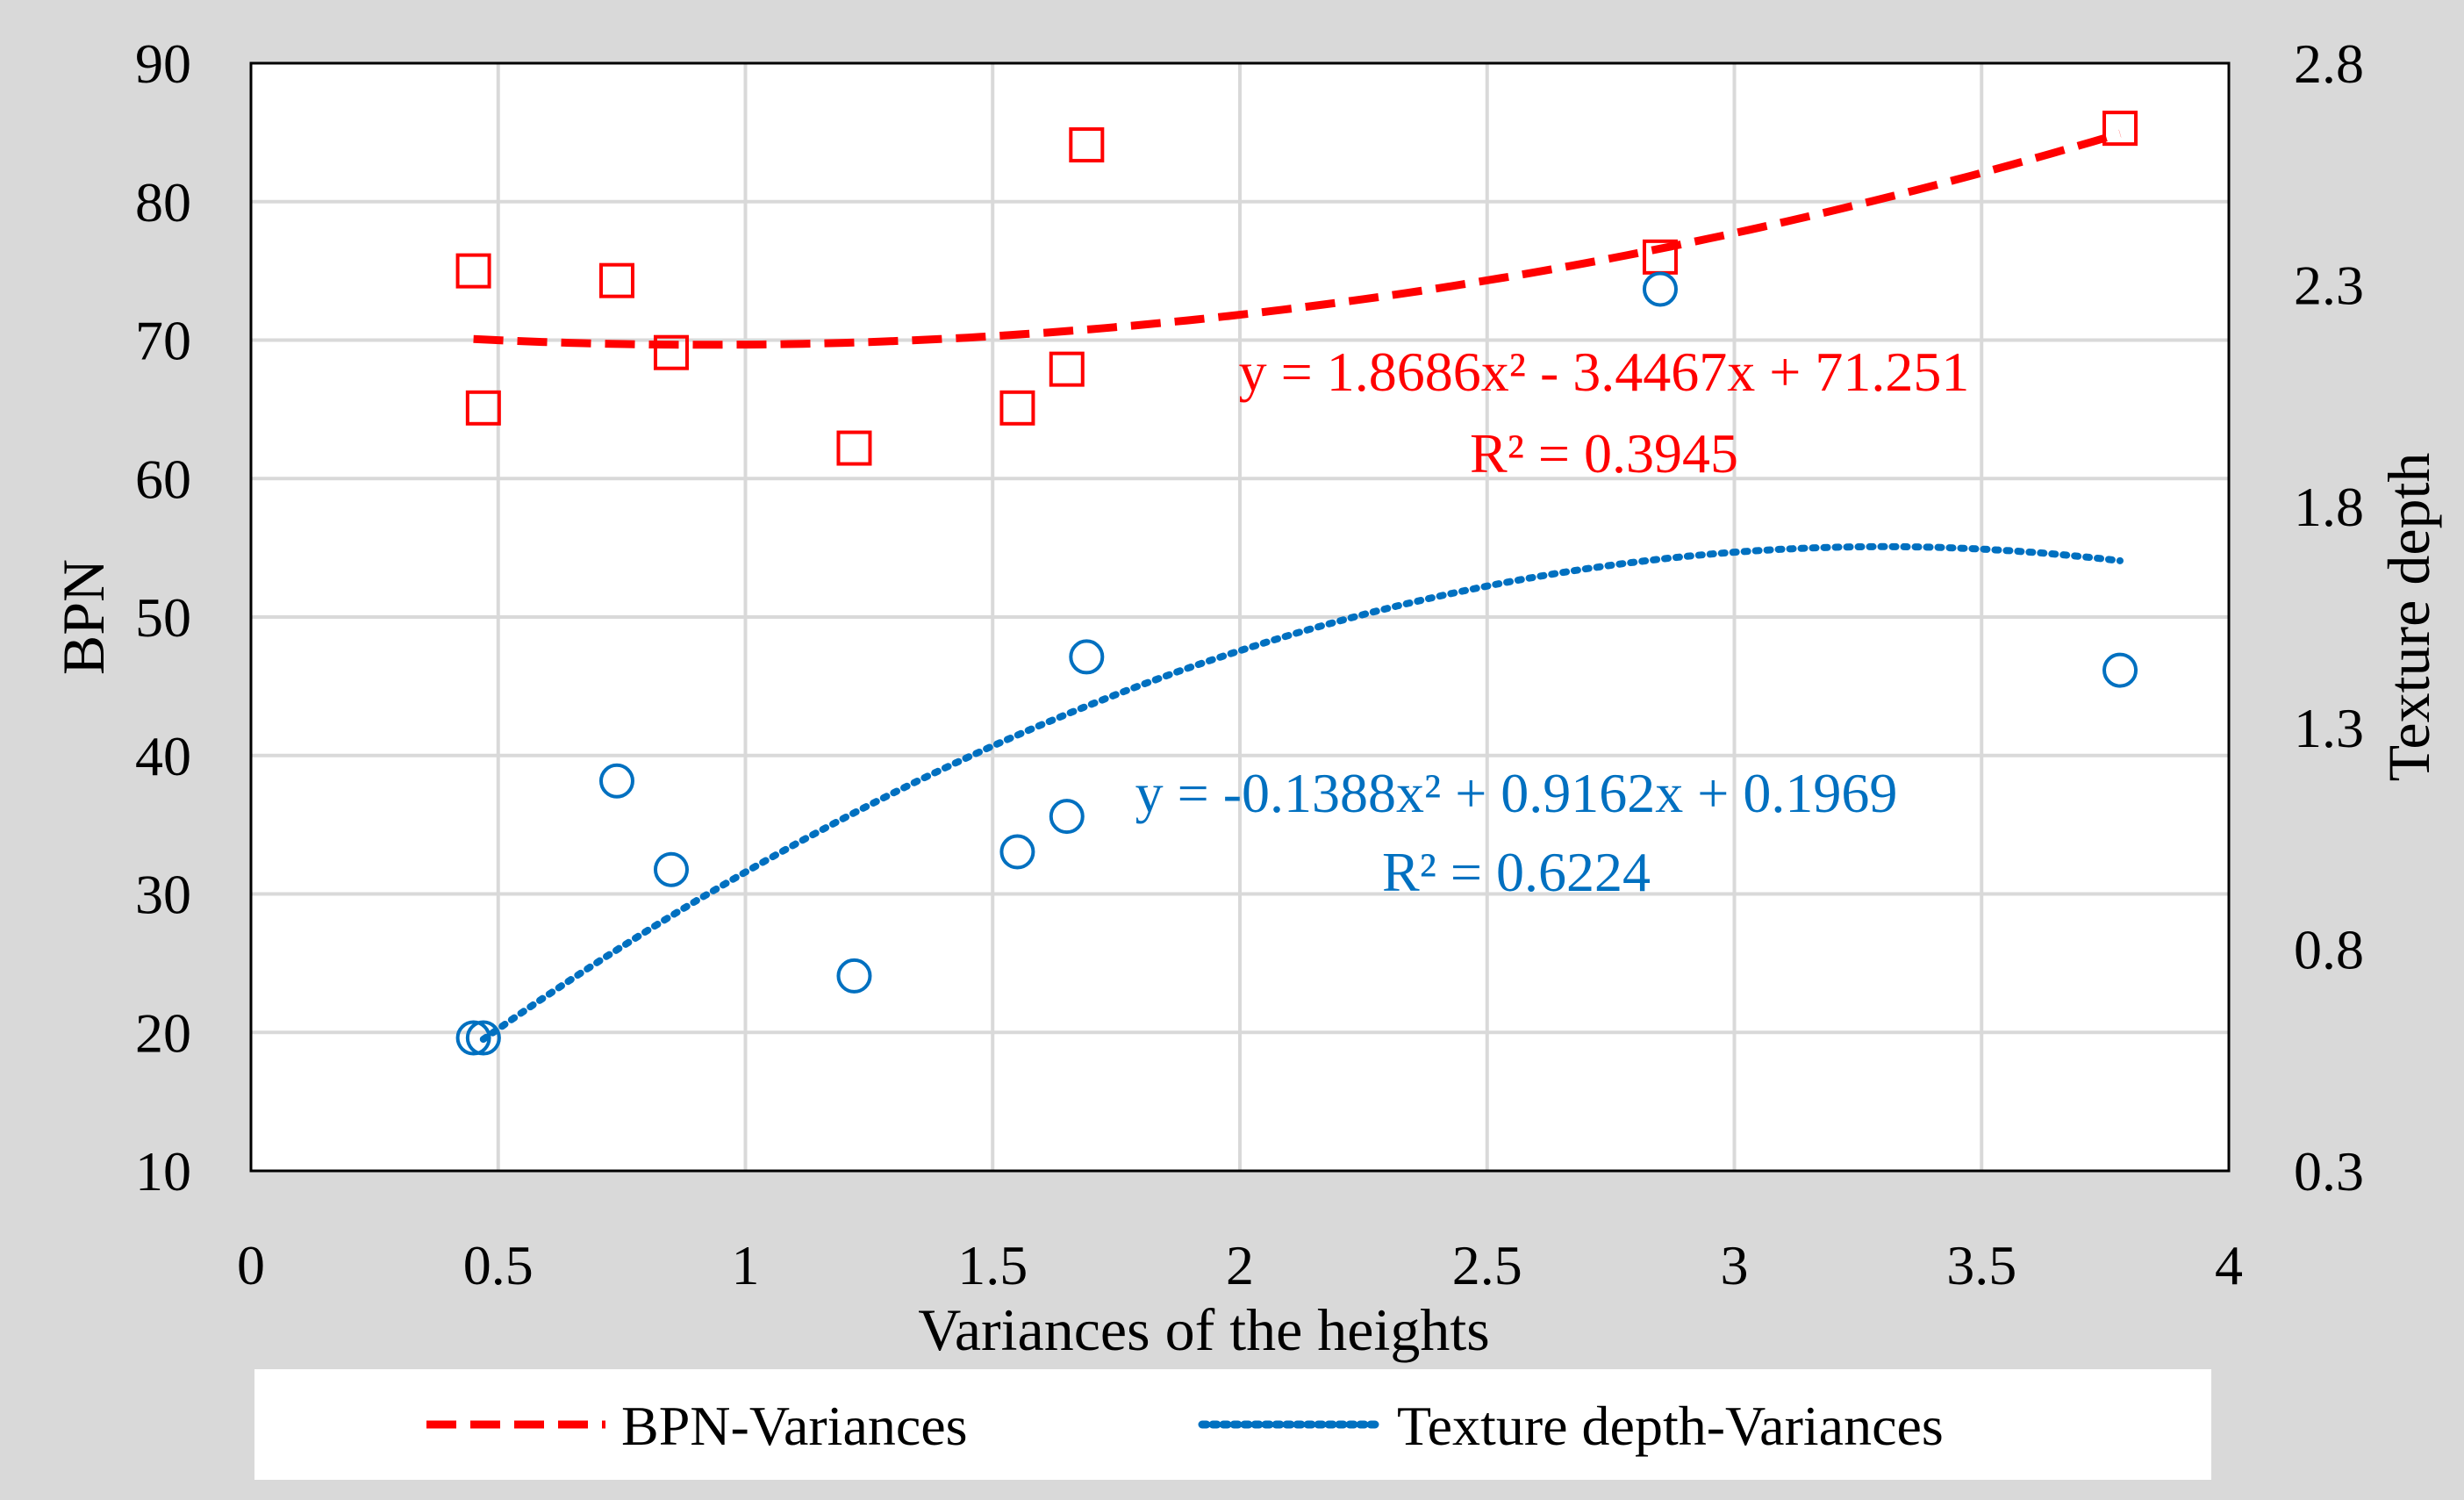  Describe the element at coordinates (1670, 1426) in the screenshot. I see `legend-texture-label: Texture depth-Variances` at that location.